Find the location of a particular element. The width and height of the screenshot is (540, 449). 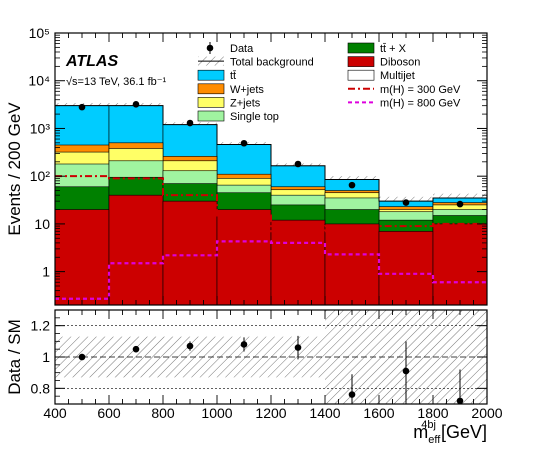

ratio-y-tick-label: 0.8 is located at coordinates (41, 388).